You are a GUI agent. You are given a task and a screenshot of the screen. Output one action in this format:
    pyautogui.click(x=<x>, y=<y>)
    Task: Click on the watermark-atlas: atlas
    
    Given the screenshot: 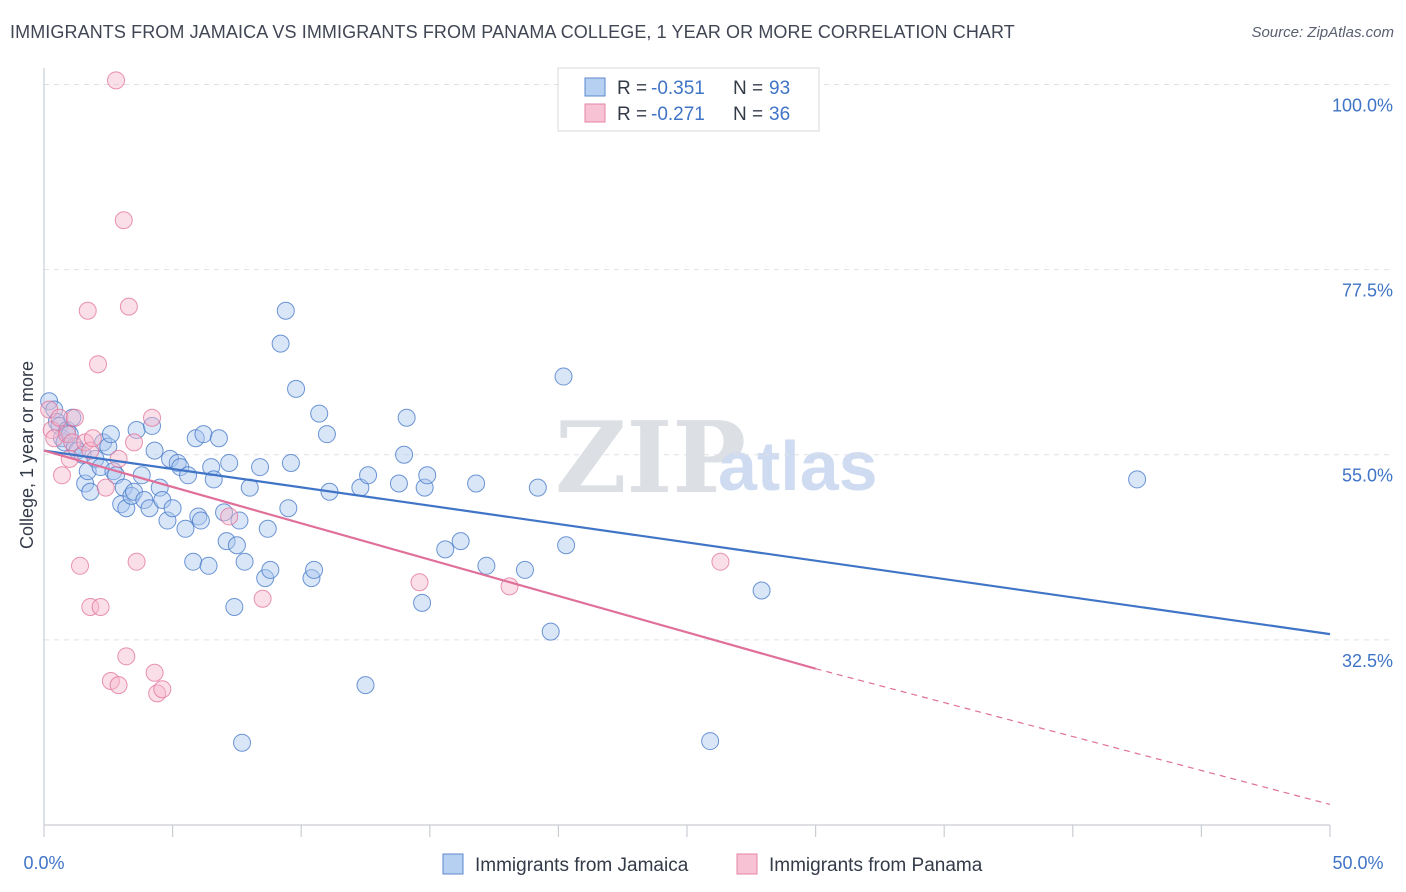 What is the action you would take?
    pyautogui.click(x=798, y=466)
    